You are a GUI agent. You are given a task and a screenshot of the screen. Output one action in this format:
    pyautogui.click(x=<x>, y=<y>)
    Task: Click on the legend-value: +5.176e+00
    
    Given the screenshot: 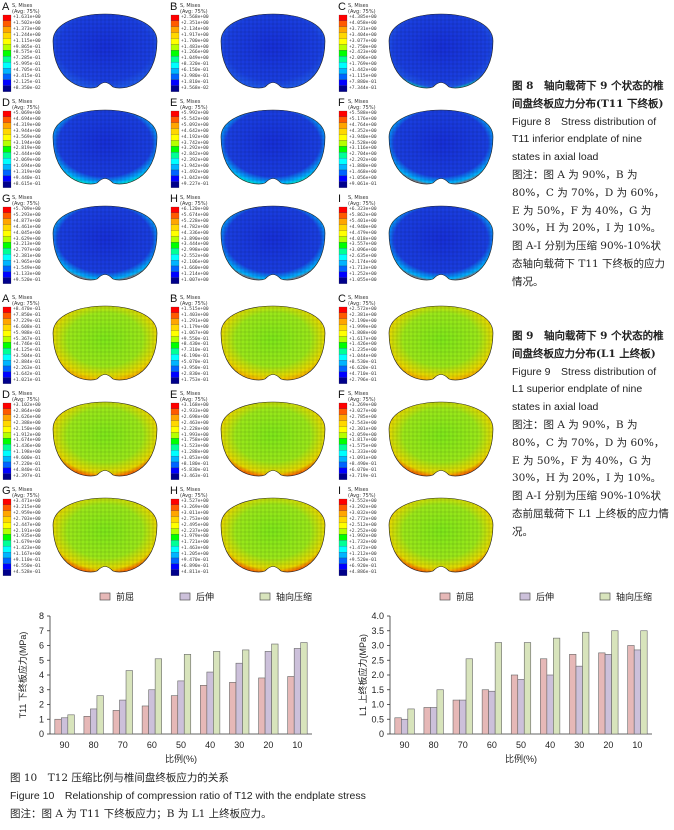 What is the action you would take?
    pyautogui.click(x=363, y=119)
    